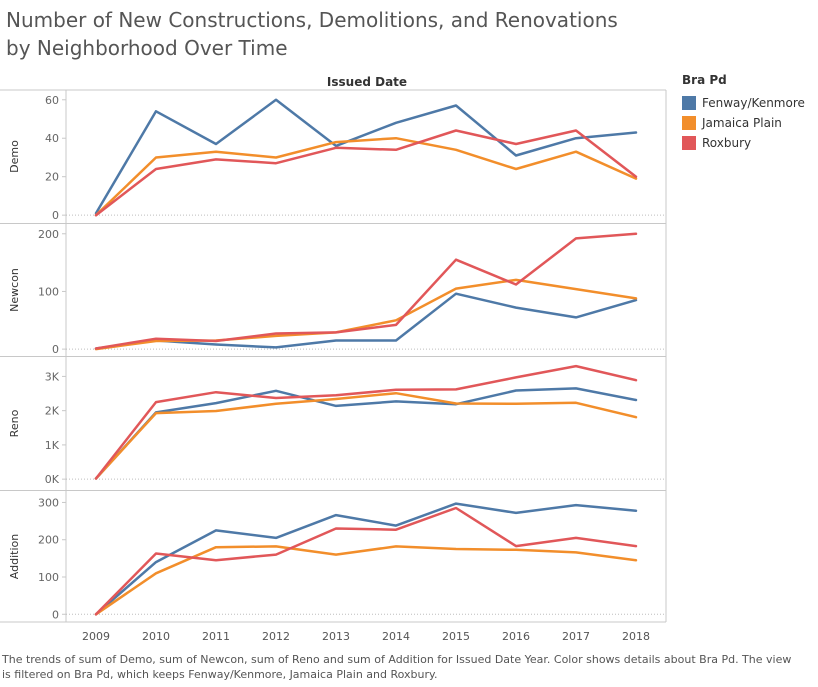  What do you see at coordinates (456, 636) in the screenshot?
I see `x-tick-label: 2015` at bounding box center [456, 636].